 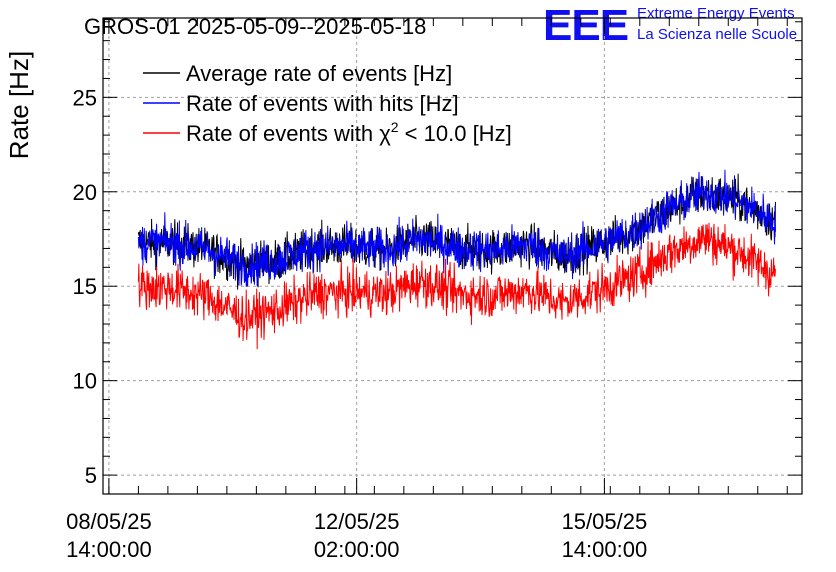 I want to click on eee-logo: EEE, so click(x=585, y=25).